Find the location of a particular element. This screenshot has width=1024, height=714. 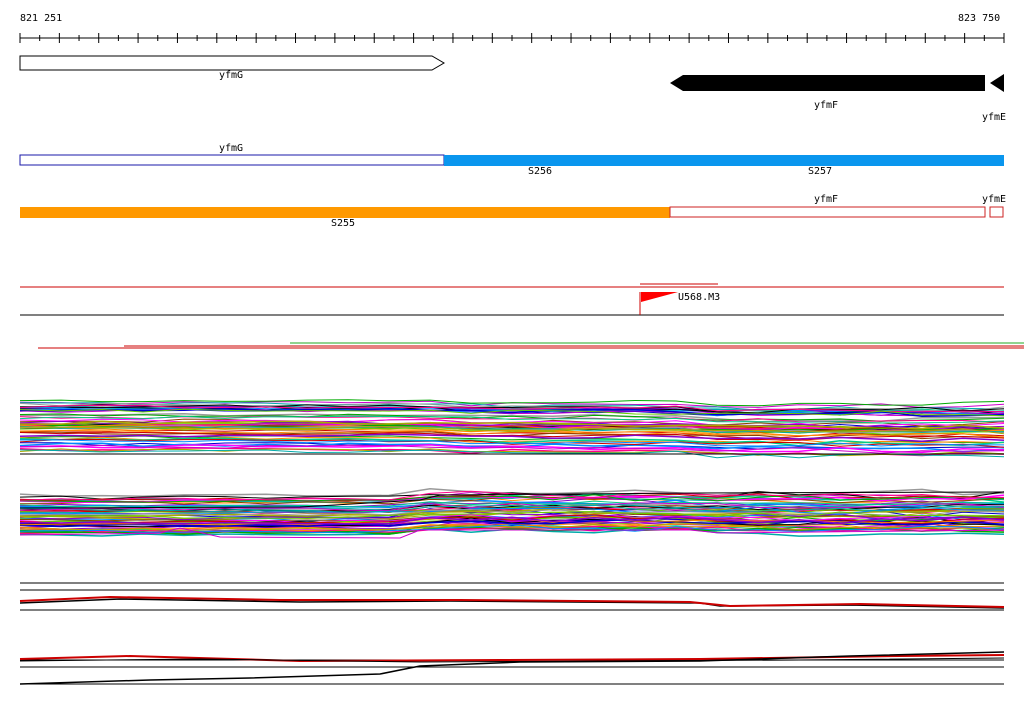

gene-yfmE-label: yfmE is located at coordinates (994, 117).